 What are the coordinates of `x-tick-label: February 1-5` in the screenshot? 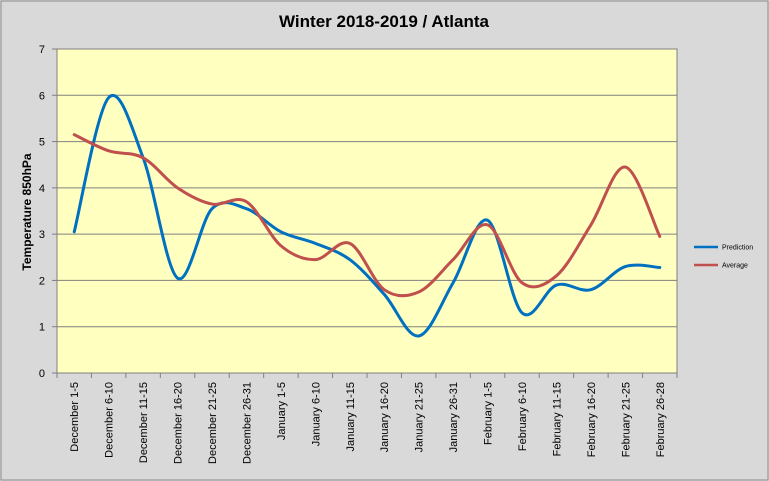 It's located at (489, 413).